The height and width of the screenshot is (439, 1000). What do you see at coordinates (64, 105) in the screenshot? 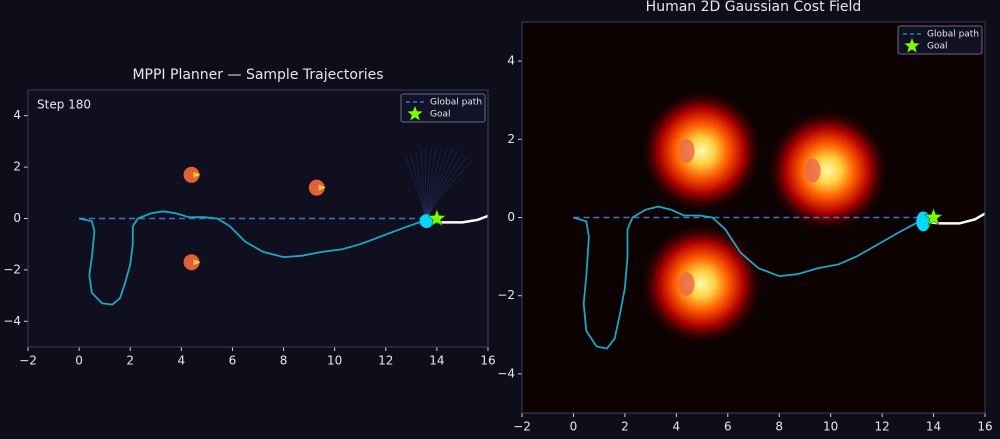
I see `annotation: Step 180` at bounding box center [64, 105].